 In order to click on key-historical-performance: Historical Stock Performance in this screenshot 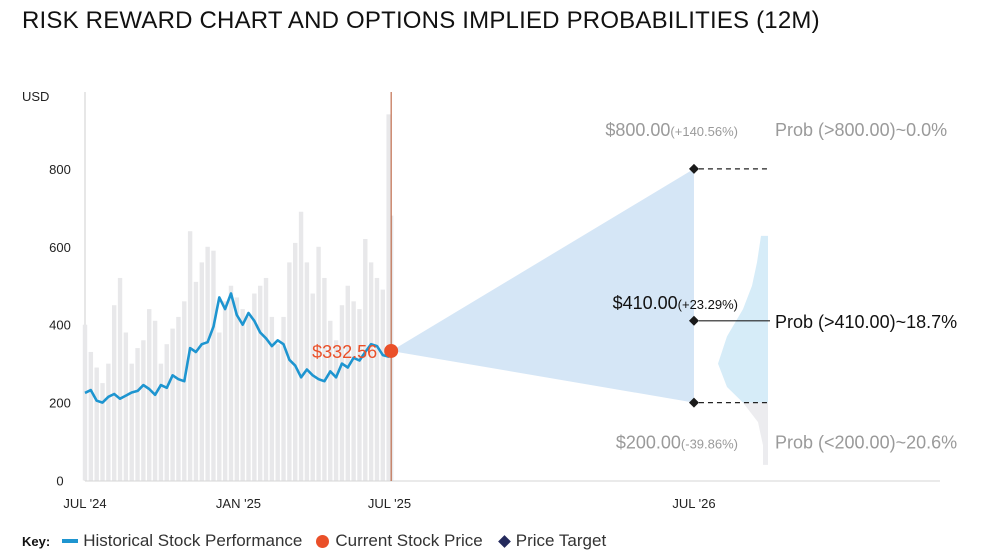, I will do `click(182, 541)`.